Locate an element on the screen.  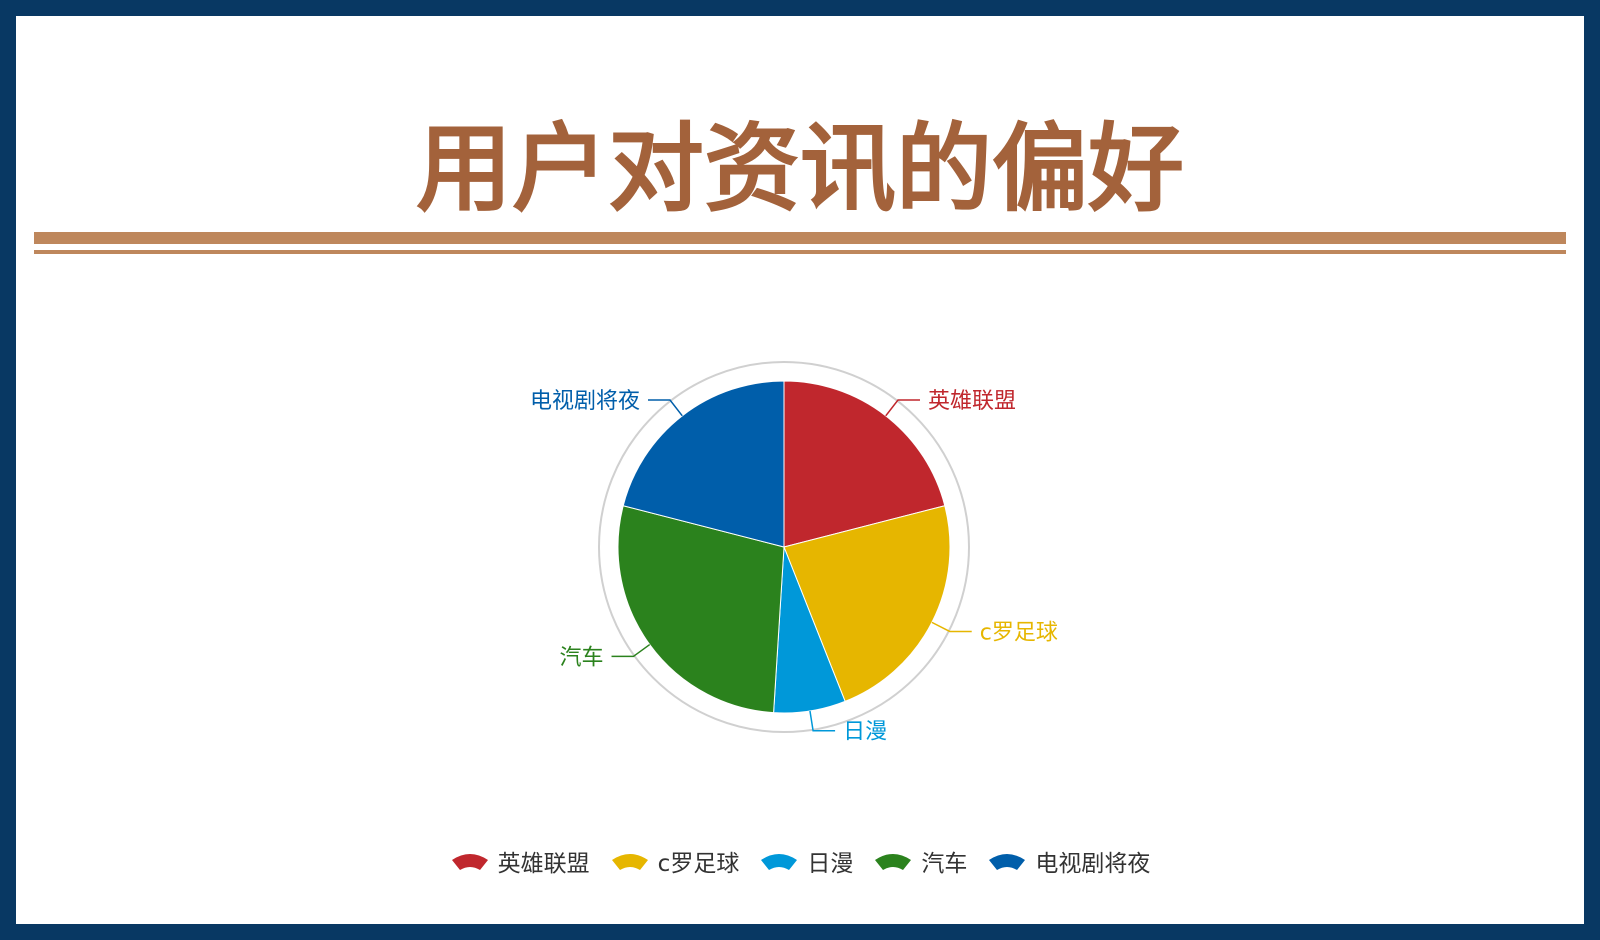
pie-slices is located at coordinates (784, 547).